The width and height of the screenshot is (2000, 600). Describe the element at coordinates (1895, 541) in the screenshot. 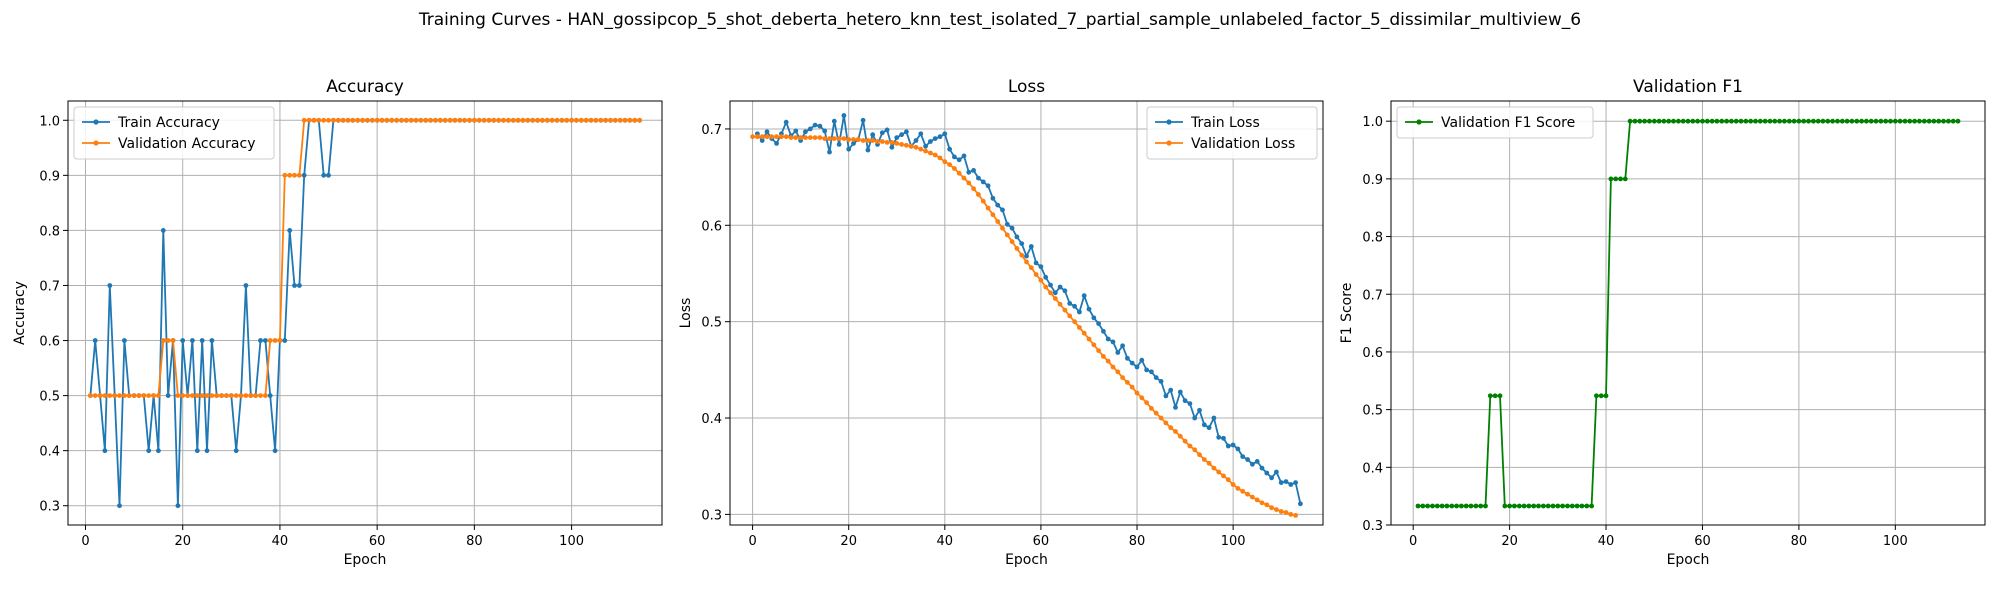

I see `validation-f1-xtick-label: 100` at that location.